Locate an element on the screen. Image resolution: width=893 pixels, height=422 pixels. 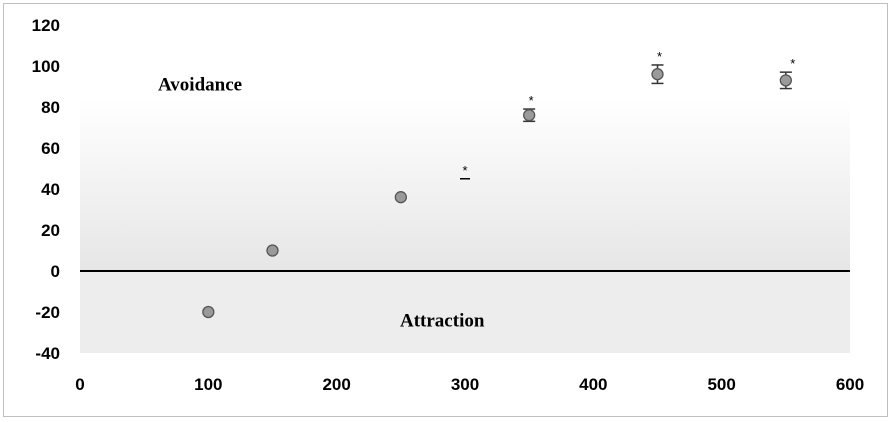
y-tick-label: 60 is located at coordinates (50, 148).